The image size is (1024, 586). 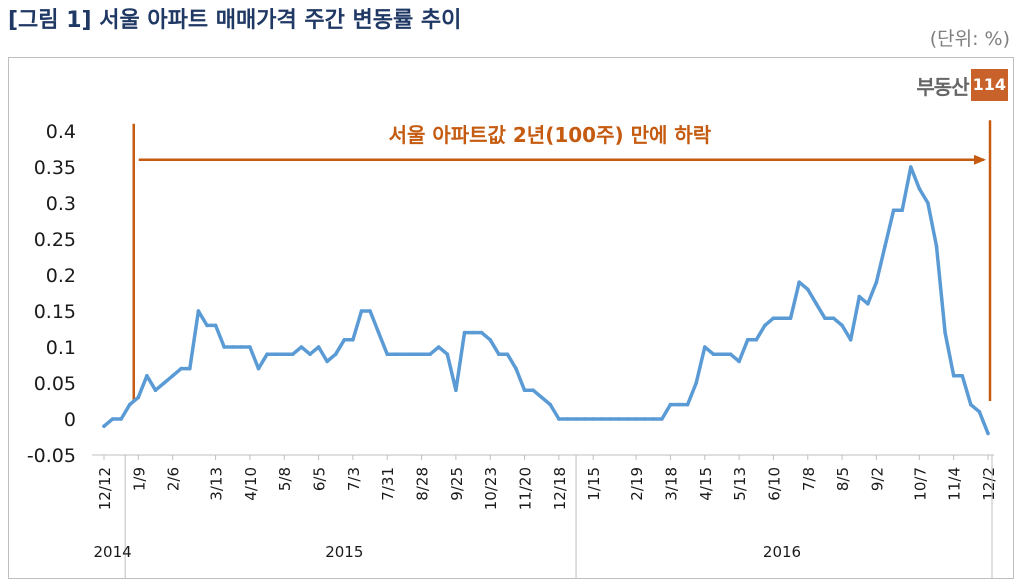 What do you see at coordinates (962, 85) in the screenshot?
I see `brand-logo: 부동산 114` at bounding box center [962, 85].